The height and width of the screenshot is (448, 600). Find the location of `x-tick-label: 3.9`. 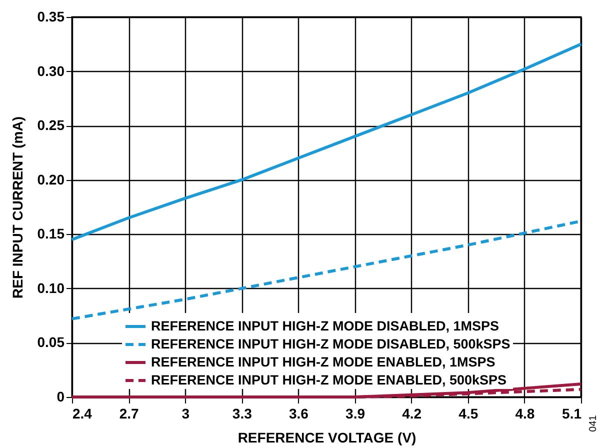

x-tick-label: 3.9 is located at coordinates (356, 414).